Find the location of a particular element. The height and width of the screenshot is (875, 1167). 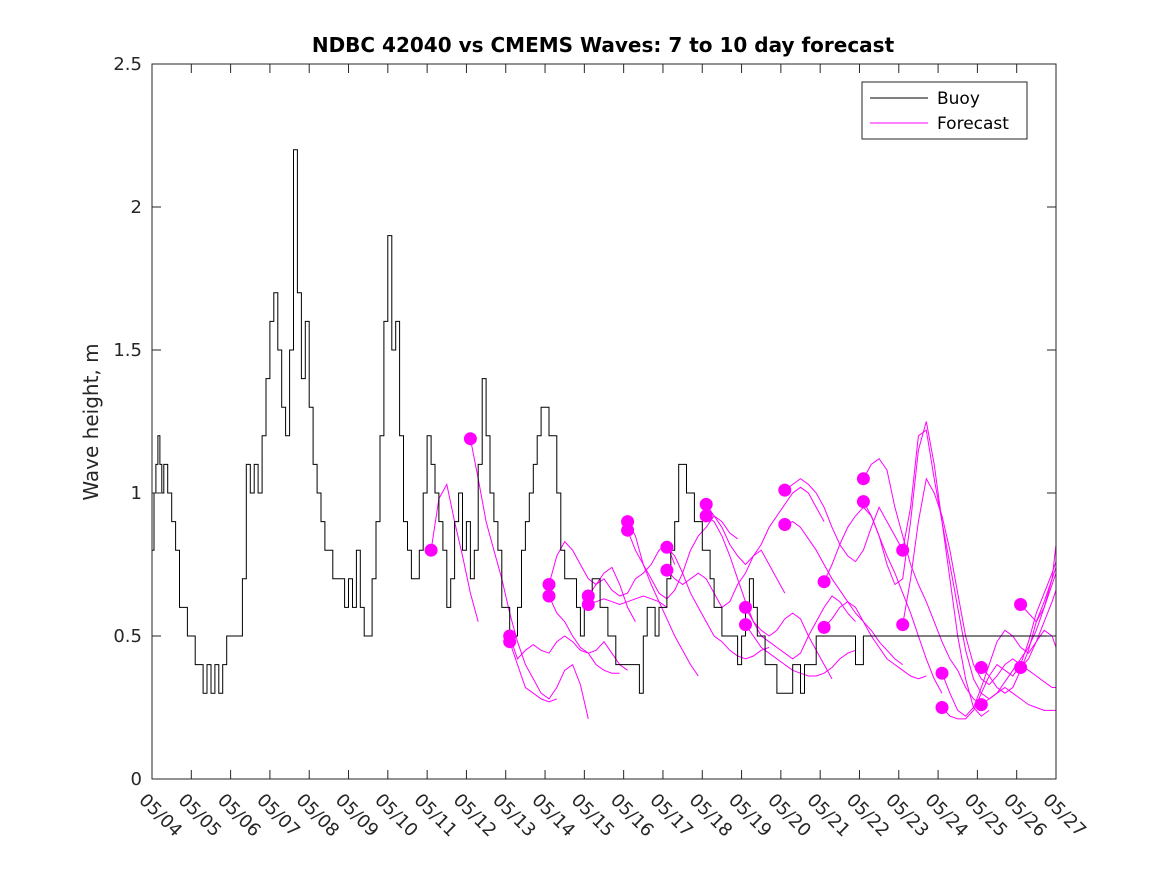

legend-forecast-label: Forecast is located at coordinates (973, 124).